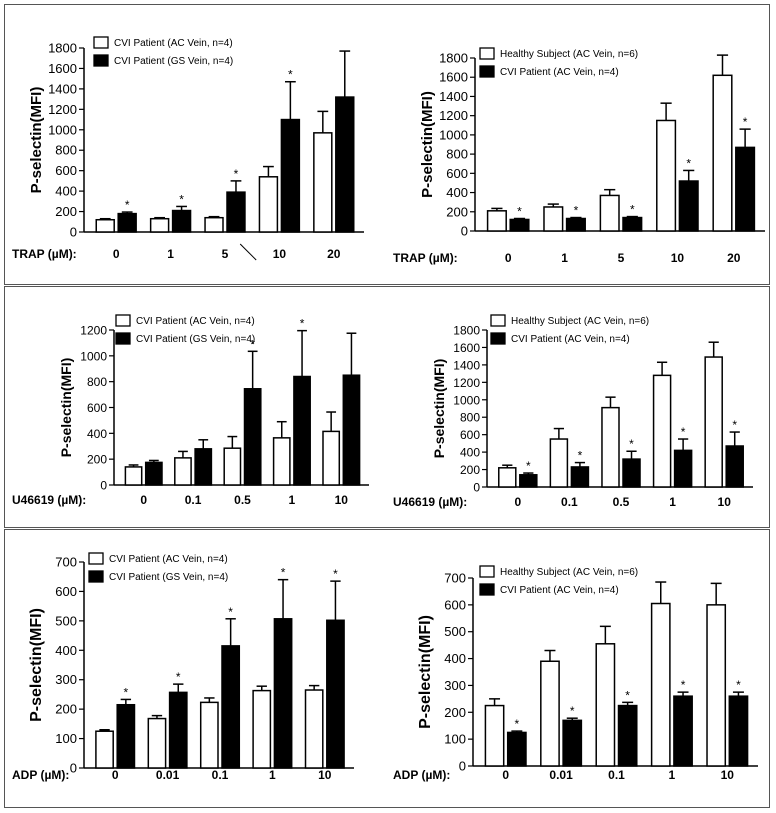 Image resolution: width=776 pixels, height=813 pixels. Describe the element at coordinates (242, 500) in the screenshot. I see `x-tick-label: 0.5` at that location.